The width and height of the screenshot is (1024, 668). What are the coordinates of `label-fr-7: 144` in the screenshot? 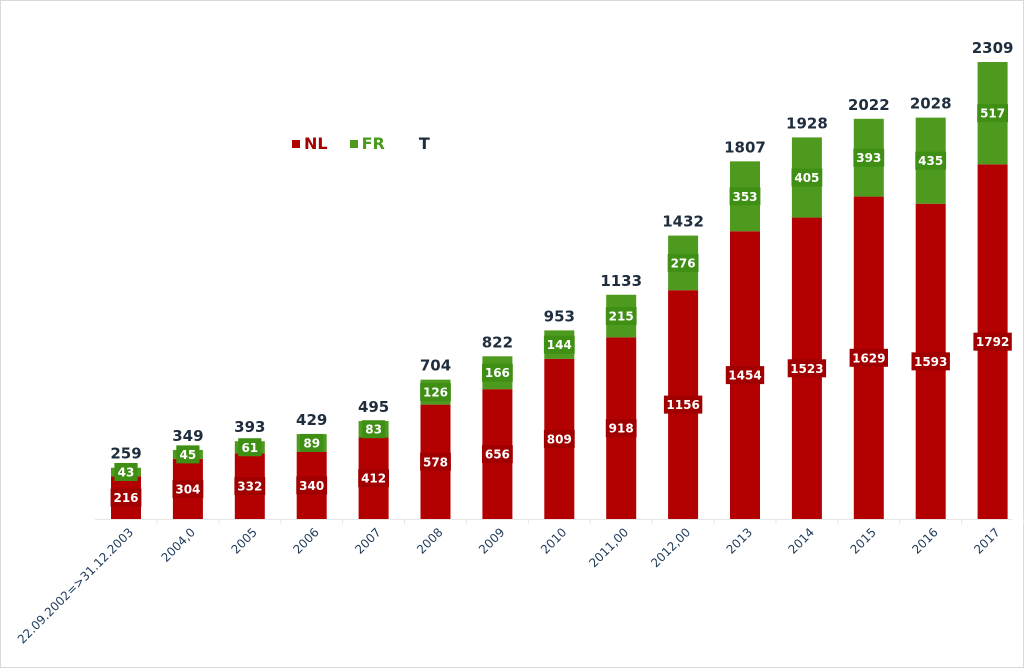 It's located at (559, 345).